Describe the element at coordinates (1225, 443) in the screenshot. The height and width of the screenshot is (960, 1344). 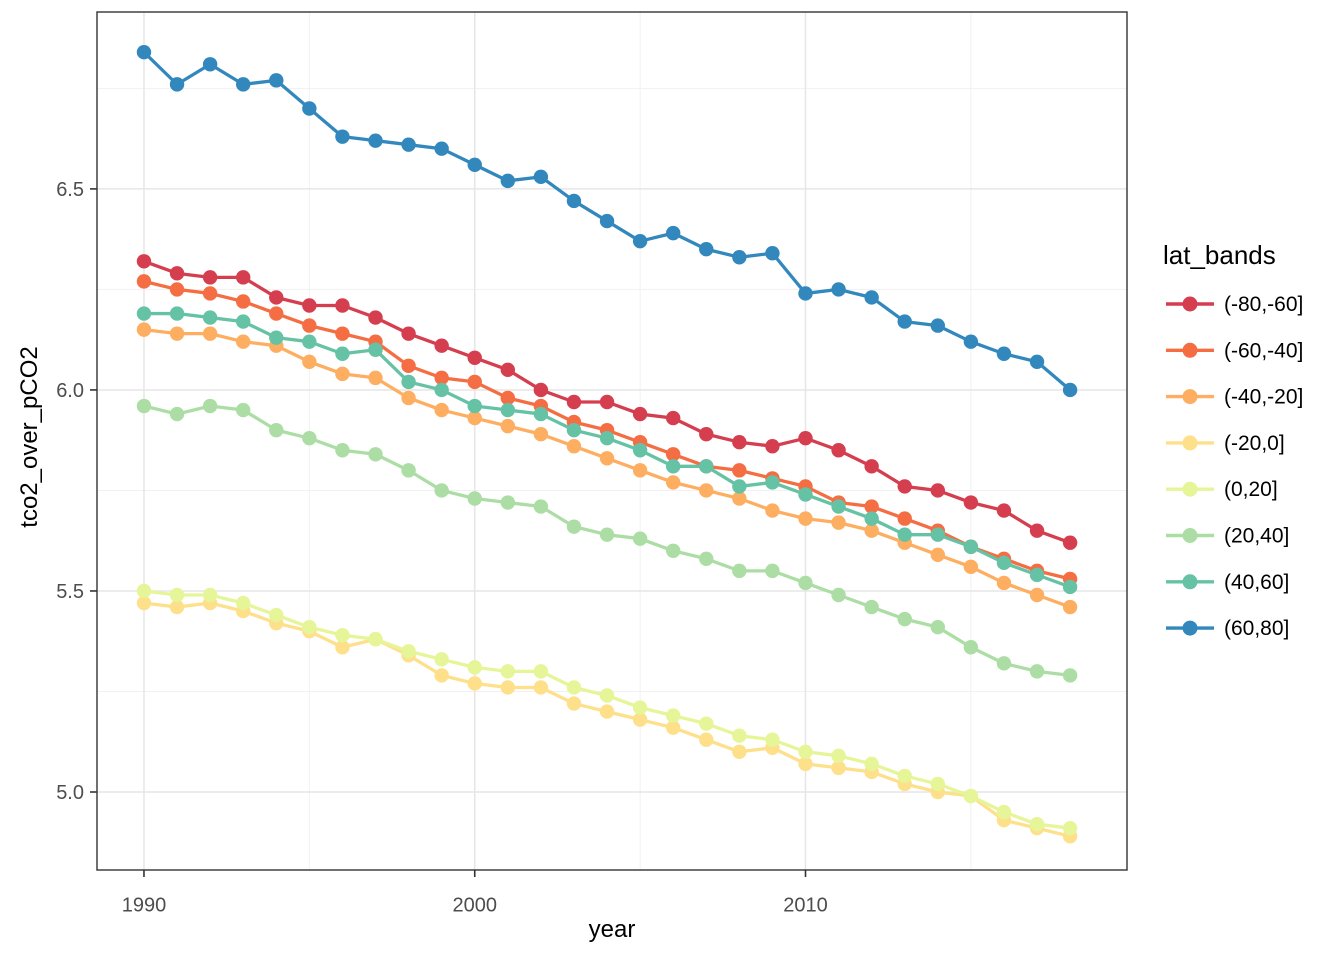
I see `legend-item: (-20,0]` at that location.